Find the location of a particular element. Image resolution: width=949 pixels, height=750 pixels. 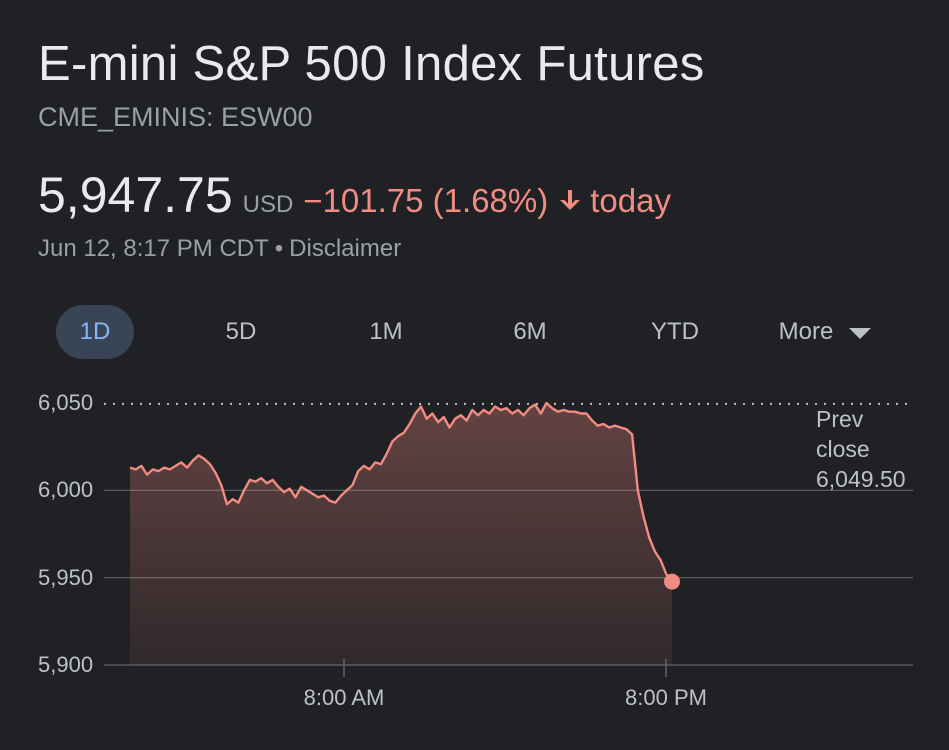

disclaimer-link: Disclaimer is located at coordinates (345, 248).